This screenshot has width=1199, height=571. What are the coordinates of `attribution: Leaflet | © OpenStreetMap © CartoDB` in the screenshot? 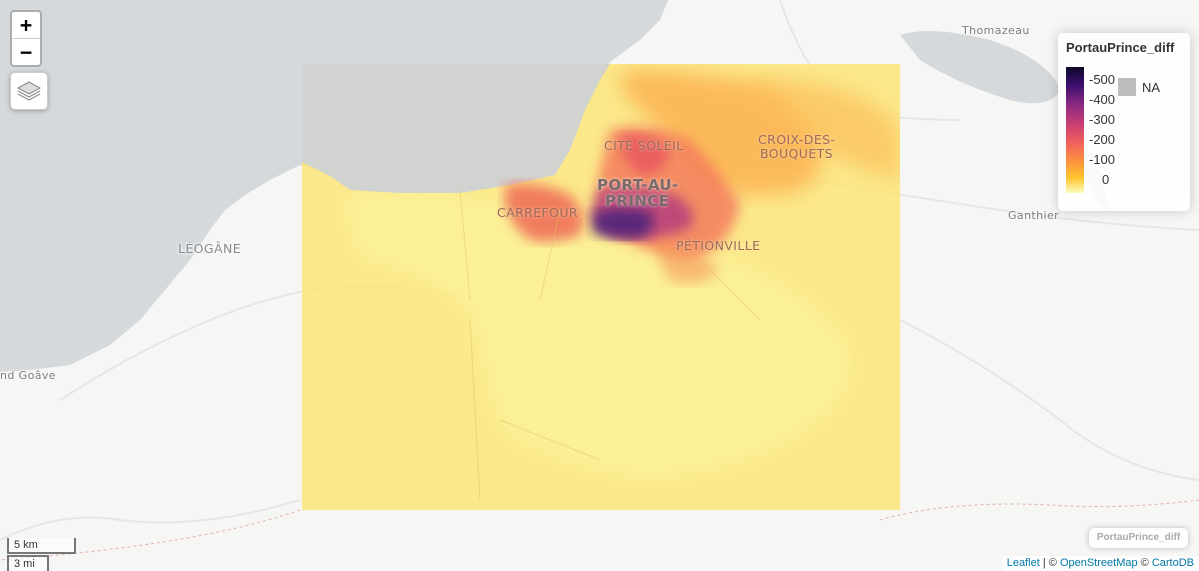 It's located at (1100, 563).